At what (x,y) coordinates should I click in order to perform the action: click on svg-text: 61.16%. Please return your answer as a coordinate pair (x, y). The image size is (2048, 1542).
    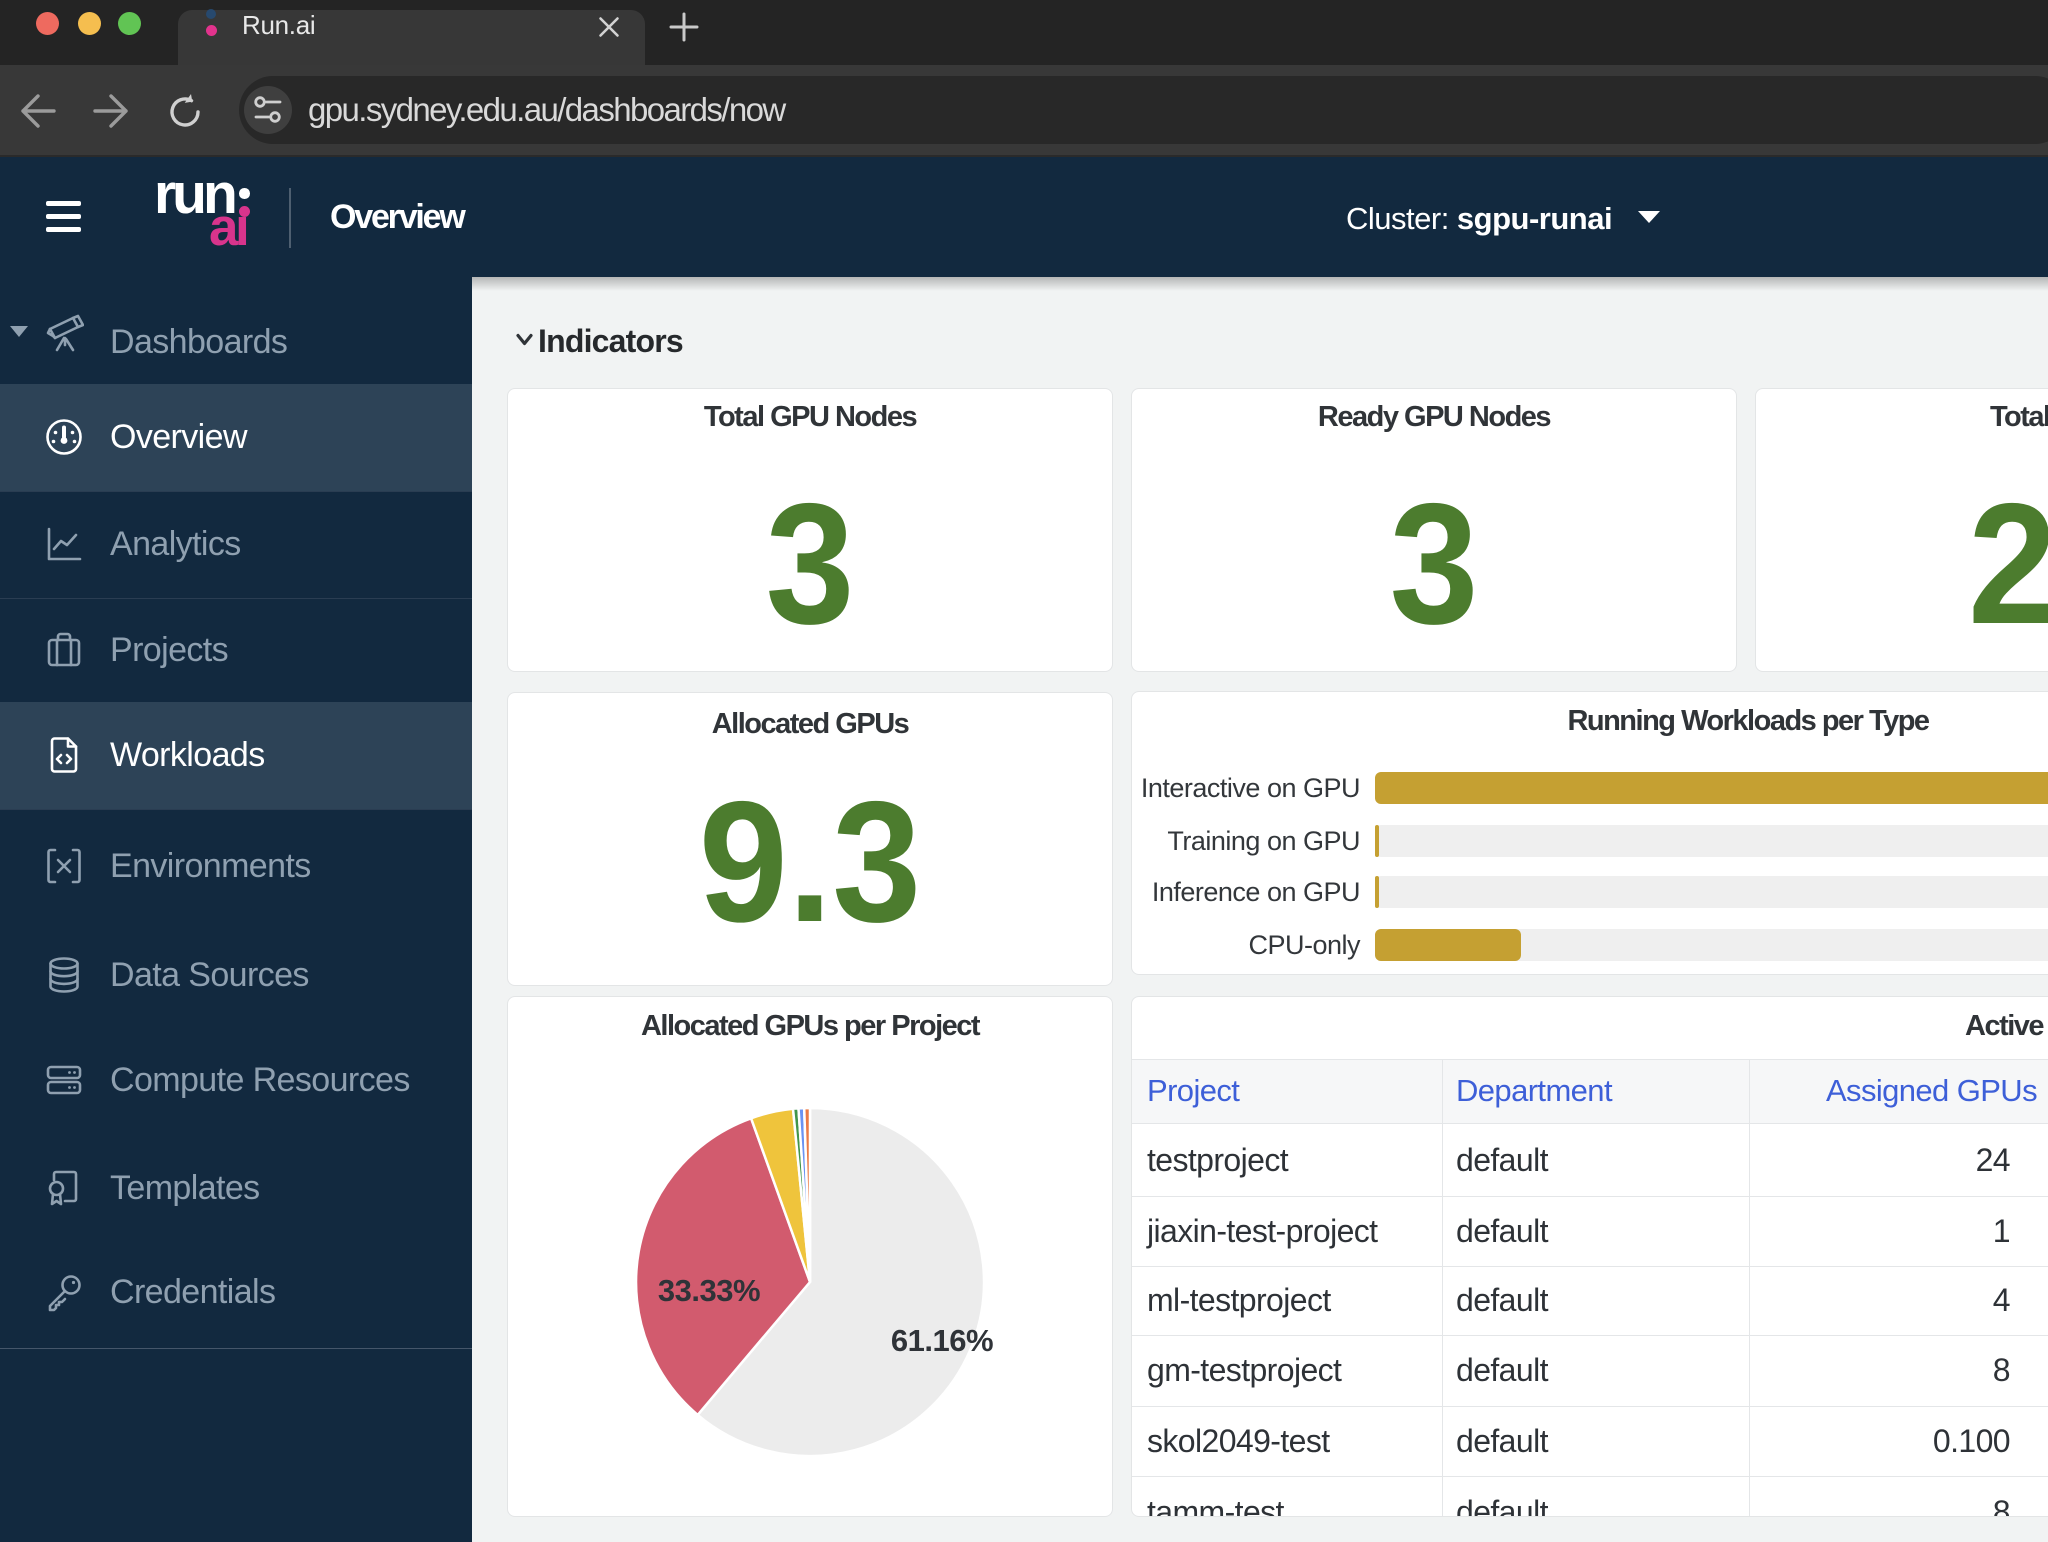
    Looking at the image, I should click on (942, 1340).